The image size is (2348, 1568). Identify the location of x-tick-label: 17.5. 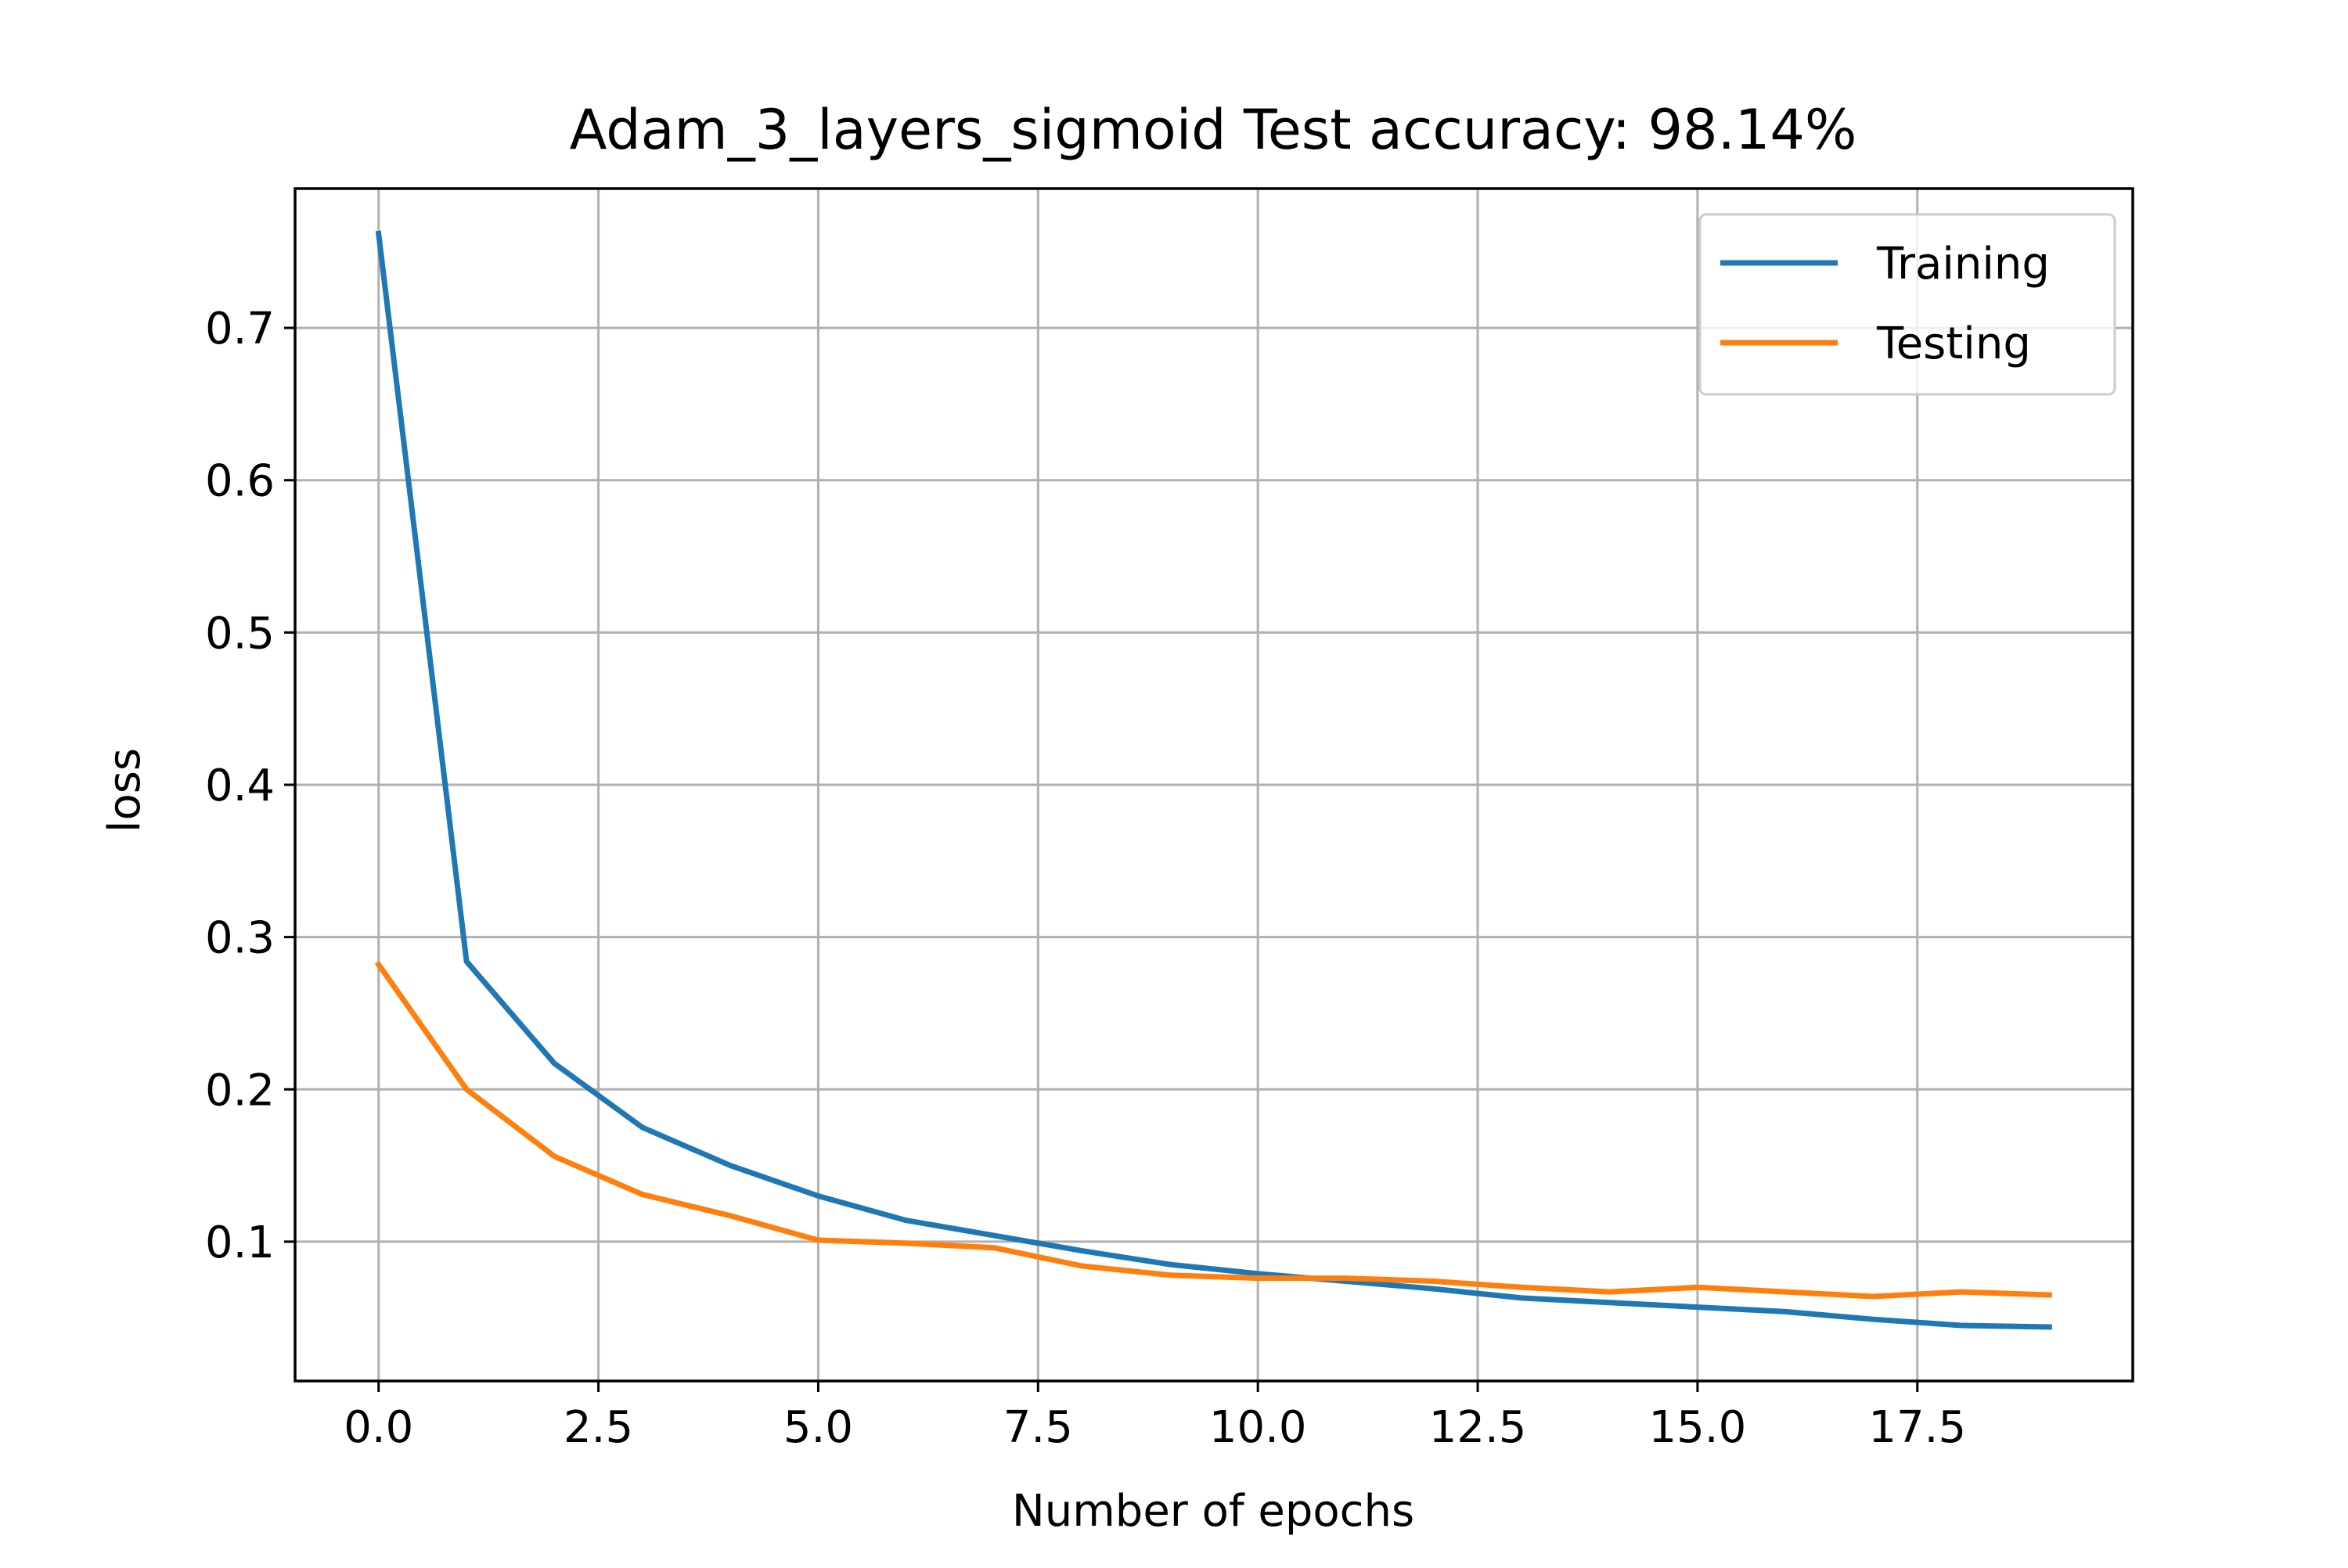
(1917, 1428).